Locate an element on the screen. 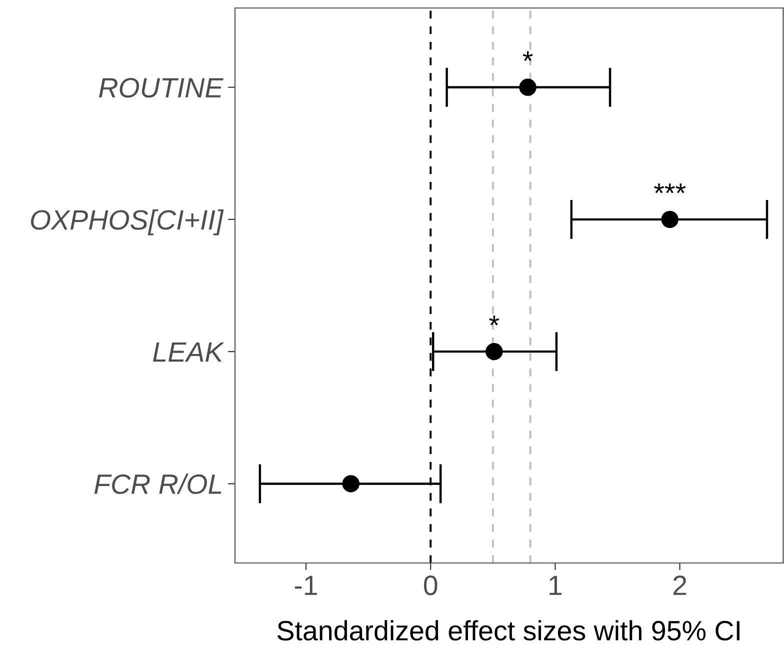 Image resolution: width=784 pixels, height=659 pixels. x-tick-label: 2 is located at coordinates (679, 585).